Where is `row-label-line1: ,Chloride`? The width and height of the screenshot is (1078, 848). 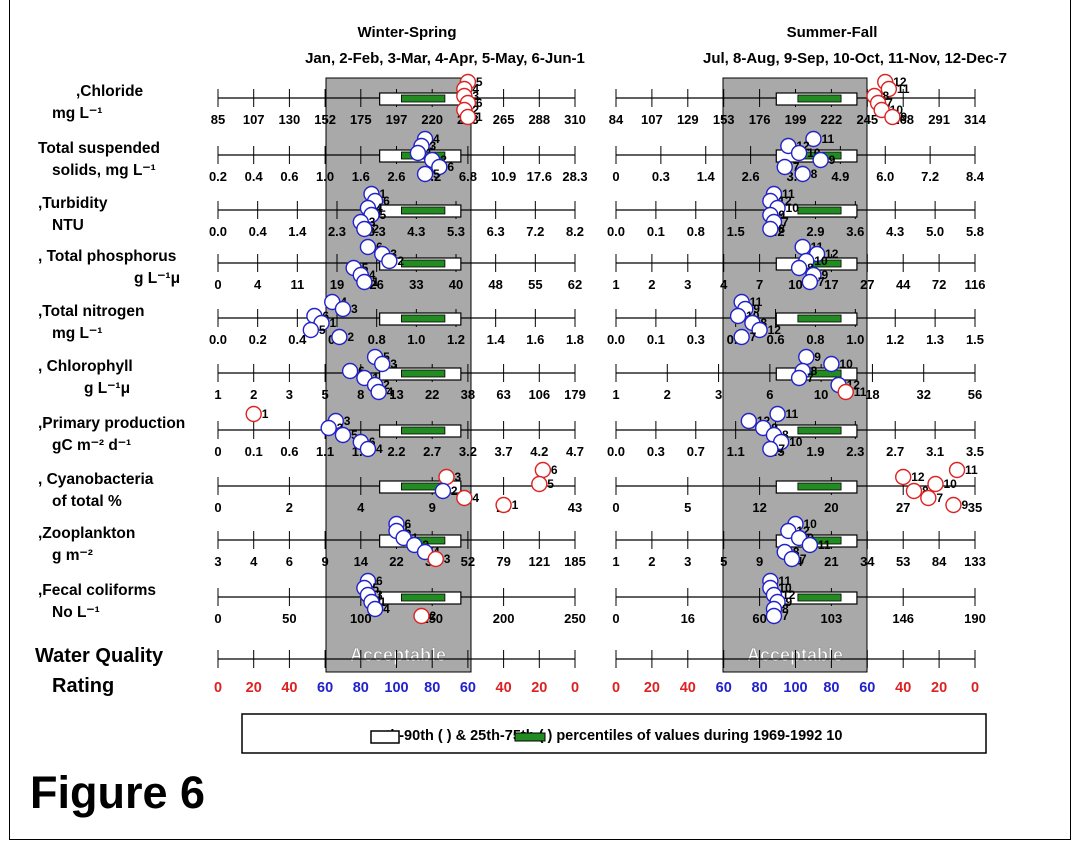 row-label-line1: ,Chloride is located at coordinates (110, 91).